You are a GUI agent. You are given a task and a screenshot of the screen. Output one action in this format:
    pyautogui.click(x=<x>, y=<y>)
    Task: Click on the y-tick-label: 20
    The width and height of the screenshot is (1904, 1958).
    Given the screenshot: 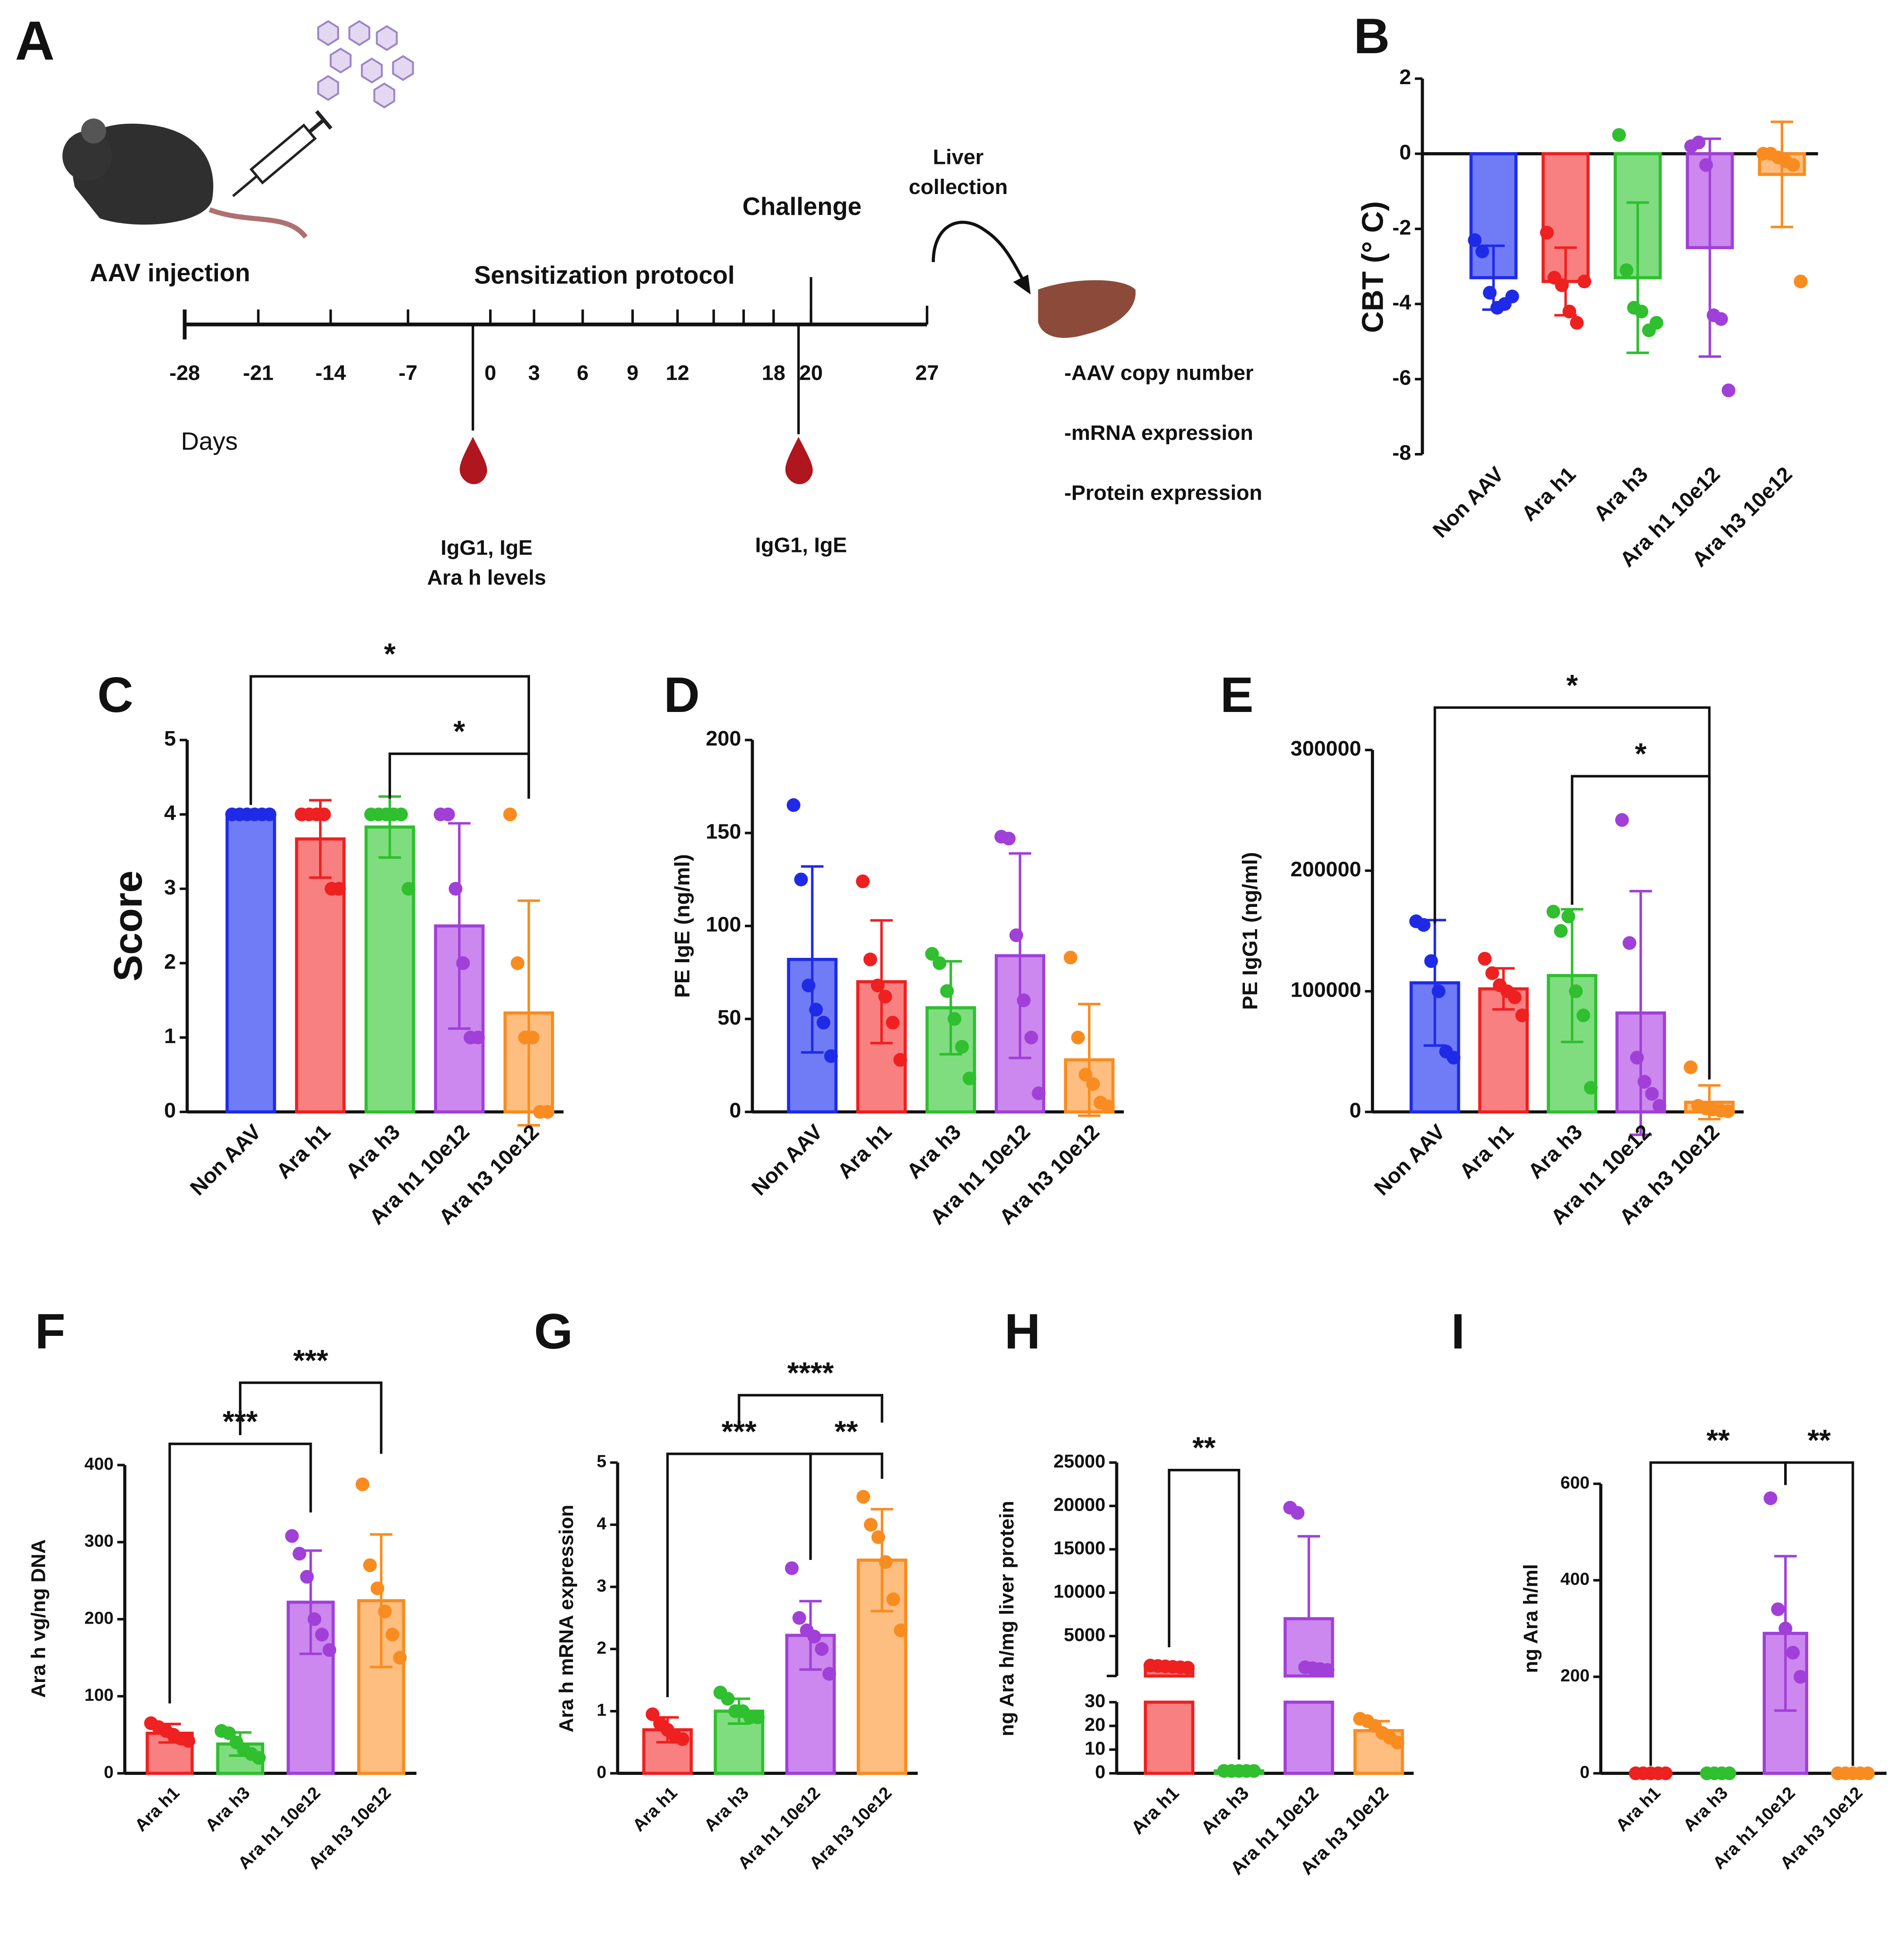 What is the action you would take?
    pyautogui.click(x=1095, y=1724)
    